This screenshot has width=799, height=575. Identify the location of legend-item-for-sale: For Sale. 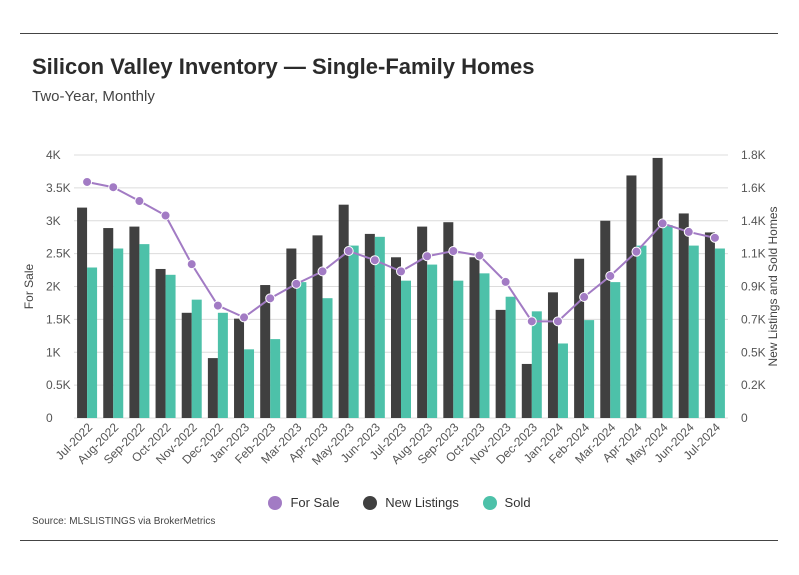
(304, 502).